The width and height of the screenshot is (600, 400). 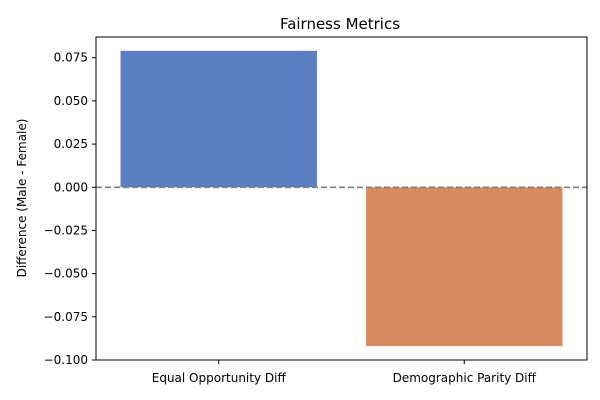 What do you see at coordinates (465, 378) in the screenshot?
I see `x-tick-label-1: Demographic Parity Diff` at bounding box center [465, 378].